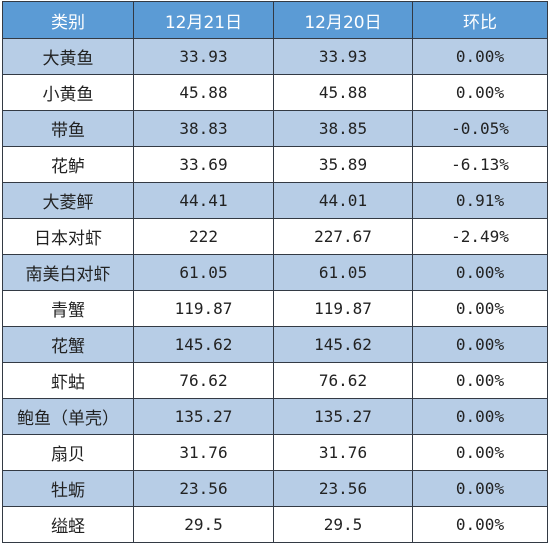 The height and width of the screenshot is (553, 556). What do you see at coordinates (68, 56) in the screenshot?
I see `category-cell: 大黄鱼` at bounding box center [68, 56].